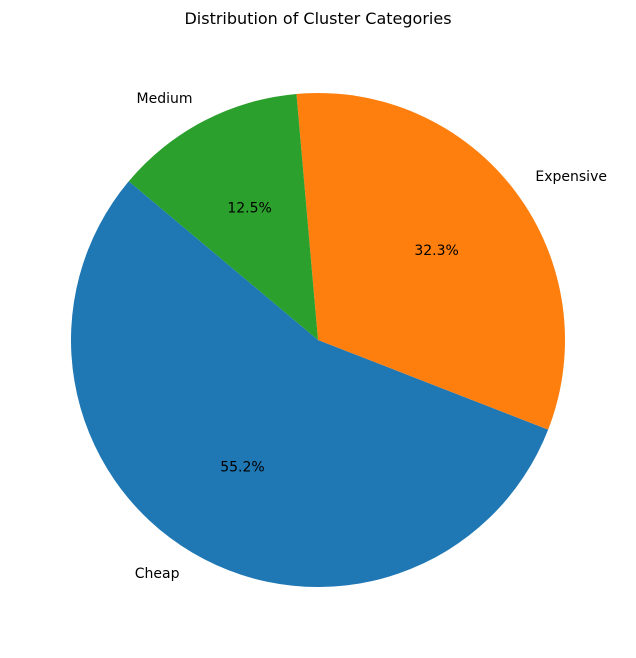 The width and height of the screenshot is (636, 658). I want to click on slice-percent-medium: 12.5%, so click(249, 209).